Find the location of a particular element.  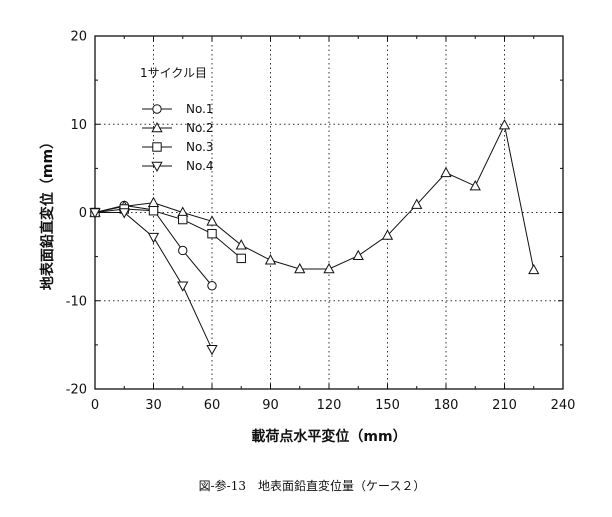

legend-label: No.4 is located at coordinates (200, 166).